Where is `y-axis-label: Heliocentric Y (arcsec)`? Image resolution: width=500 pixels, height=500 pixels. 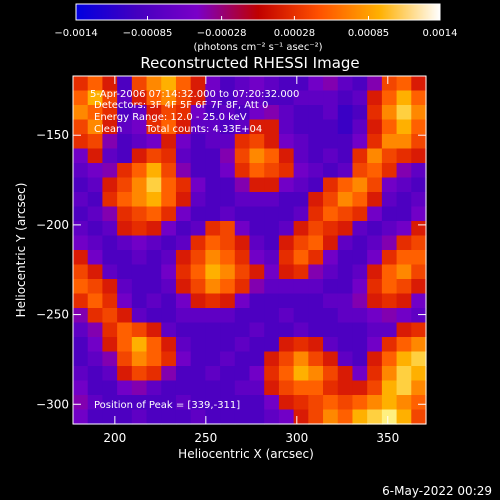 y-axis-label: Heliocentric Y (arcsec) is located at coordinates (21, 250).